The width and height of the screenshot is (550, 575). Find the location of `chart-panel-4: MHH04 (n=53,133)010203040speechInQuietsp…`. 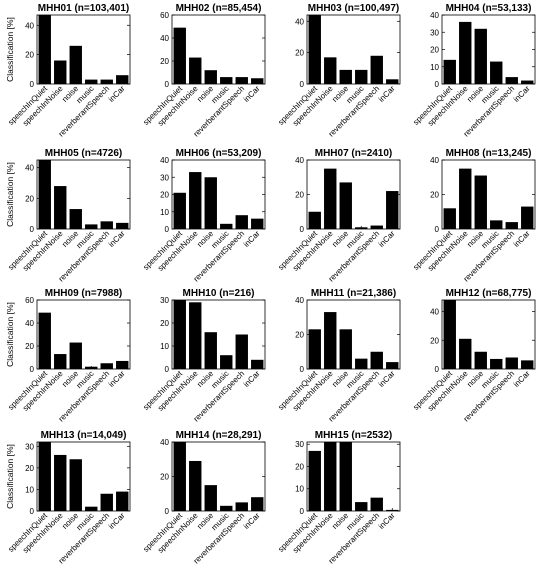

chart-panel-4: MHH04 (n=53,133)010203040speechInQuietsp… is located at coordinates (473, 71).